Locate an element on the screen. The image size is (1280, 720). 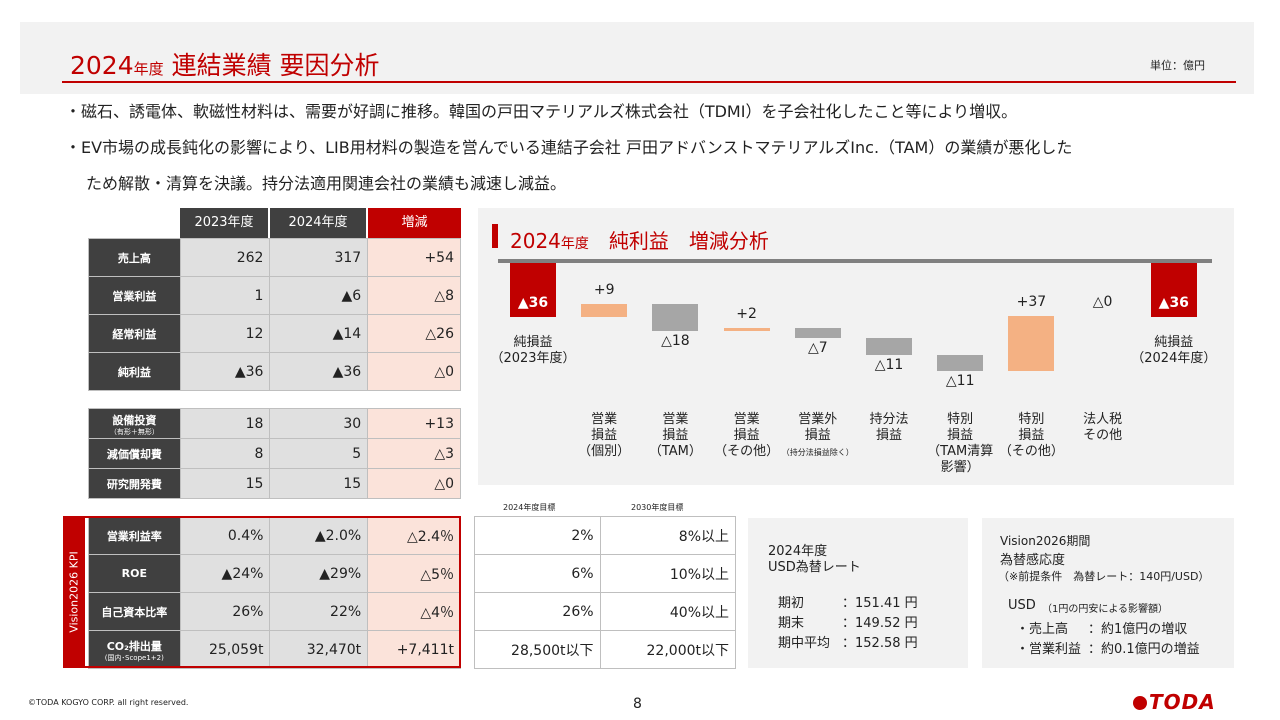
bar-value-label: △18 is located at coordinates (675, 340).